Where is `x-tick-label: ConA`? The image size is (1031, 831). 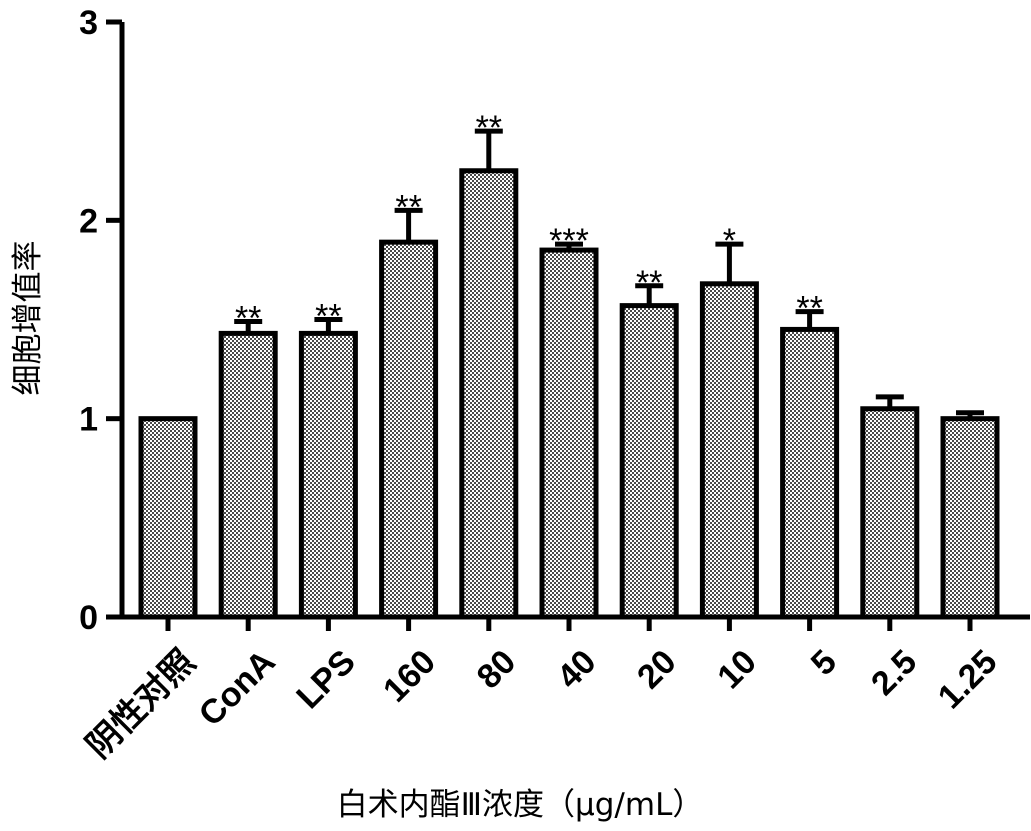
x-tick-label: ConA is located at coordinates (237, 688).